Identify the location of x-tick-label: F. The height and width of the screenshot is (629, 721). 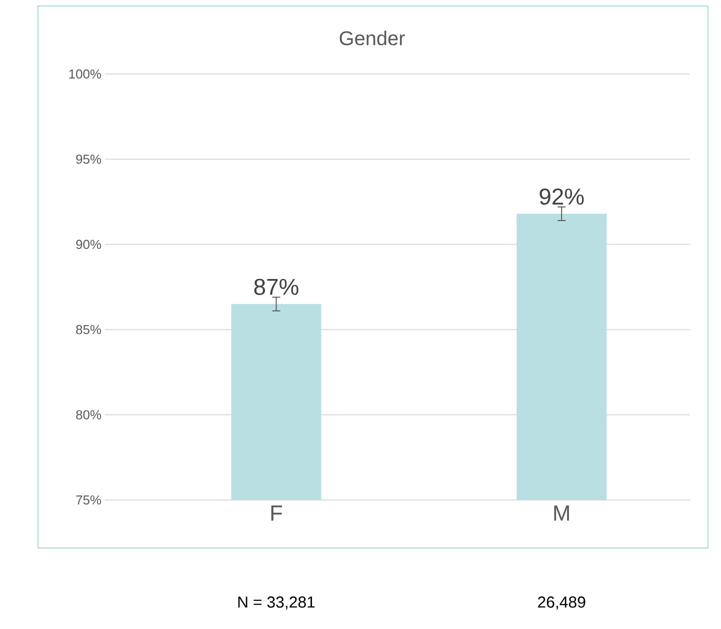
(276, 513).